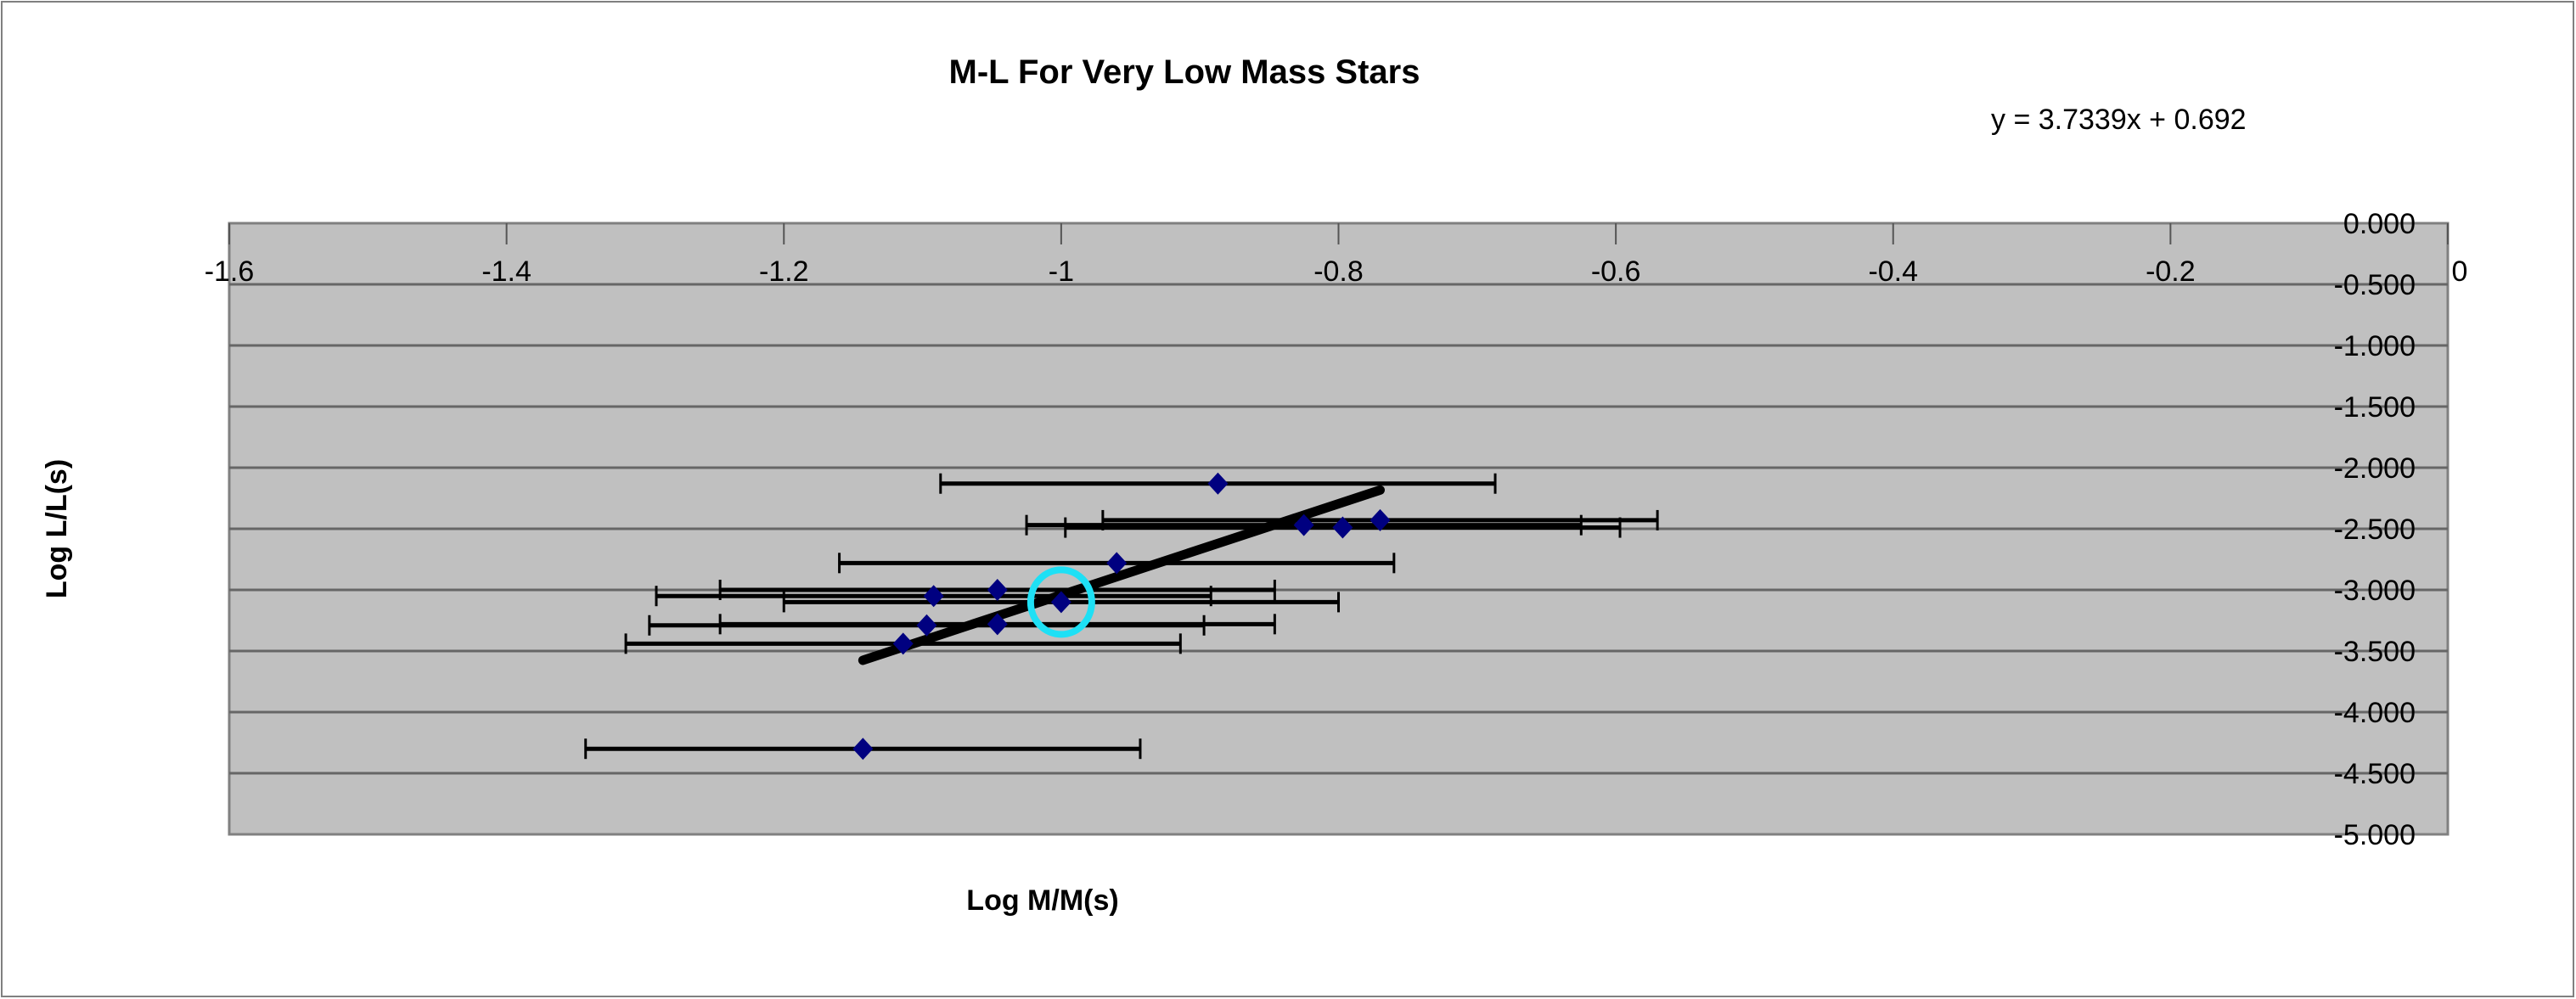 This screenshot has width=2576, height=999. What do you see at coordinates (2375, 835) in the screenshot?
I see `y-tick-label: -5.000` at bounding box center [2375, 835].